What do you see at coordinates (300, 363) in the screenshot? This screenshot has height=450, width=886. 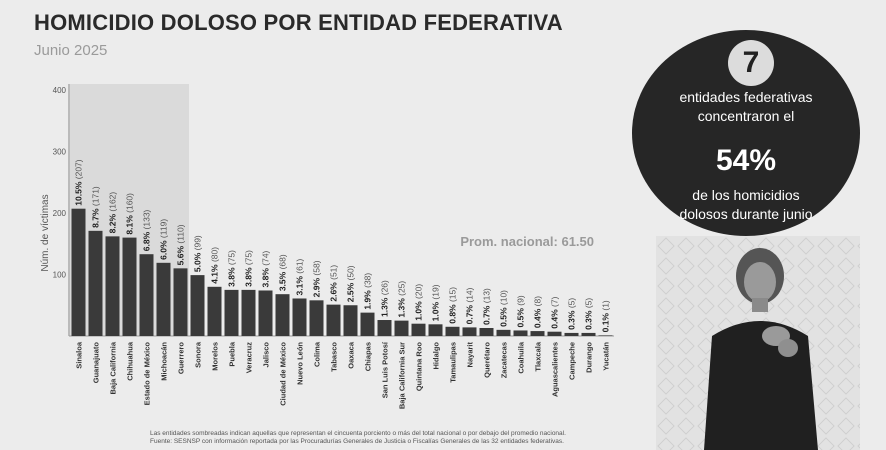 I see `x-tick-label: Nuevo León` at bounding box center [300, 363].